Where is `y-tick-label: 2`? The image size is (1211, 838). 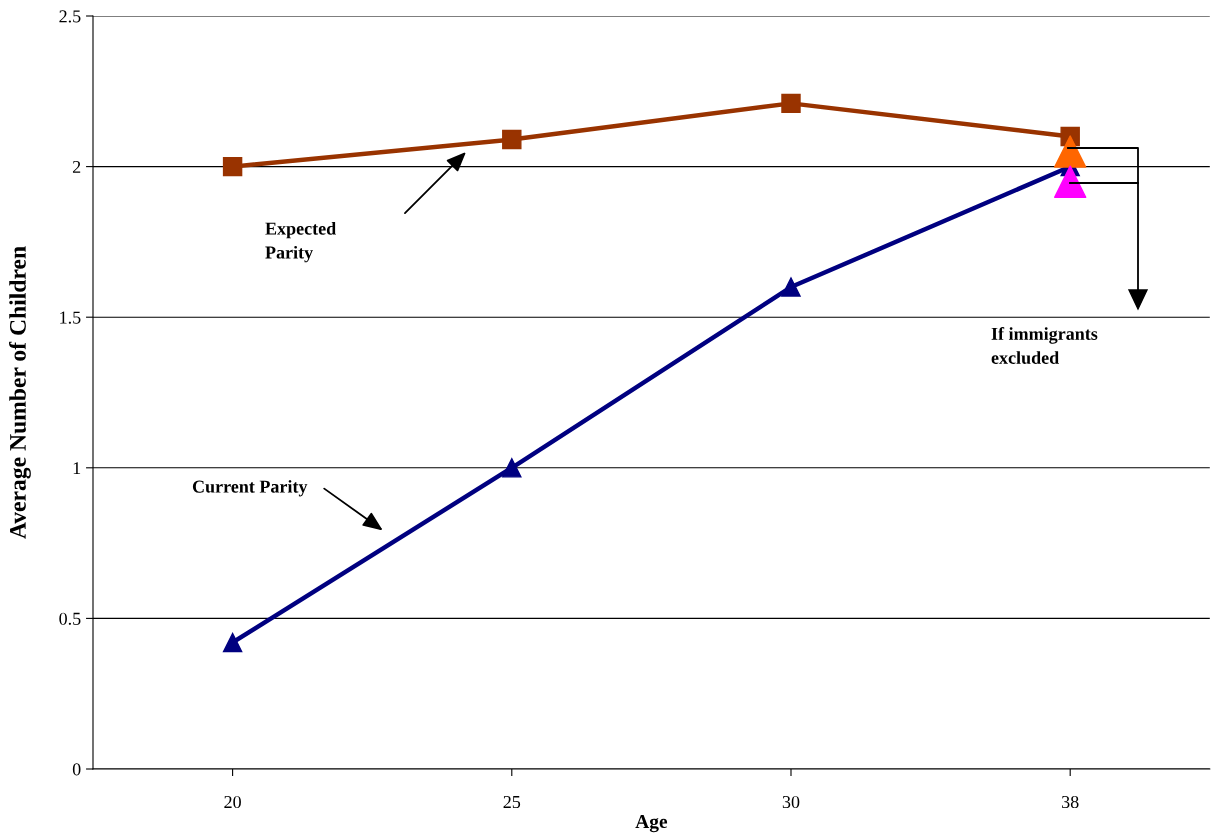
y-tick-label: 2 is located at coordinates (76, 166).